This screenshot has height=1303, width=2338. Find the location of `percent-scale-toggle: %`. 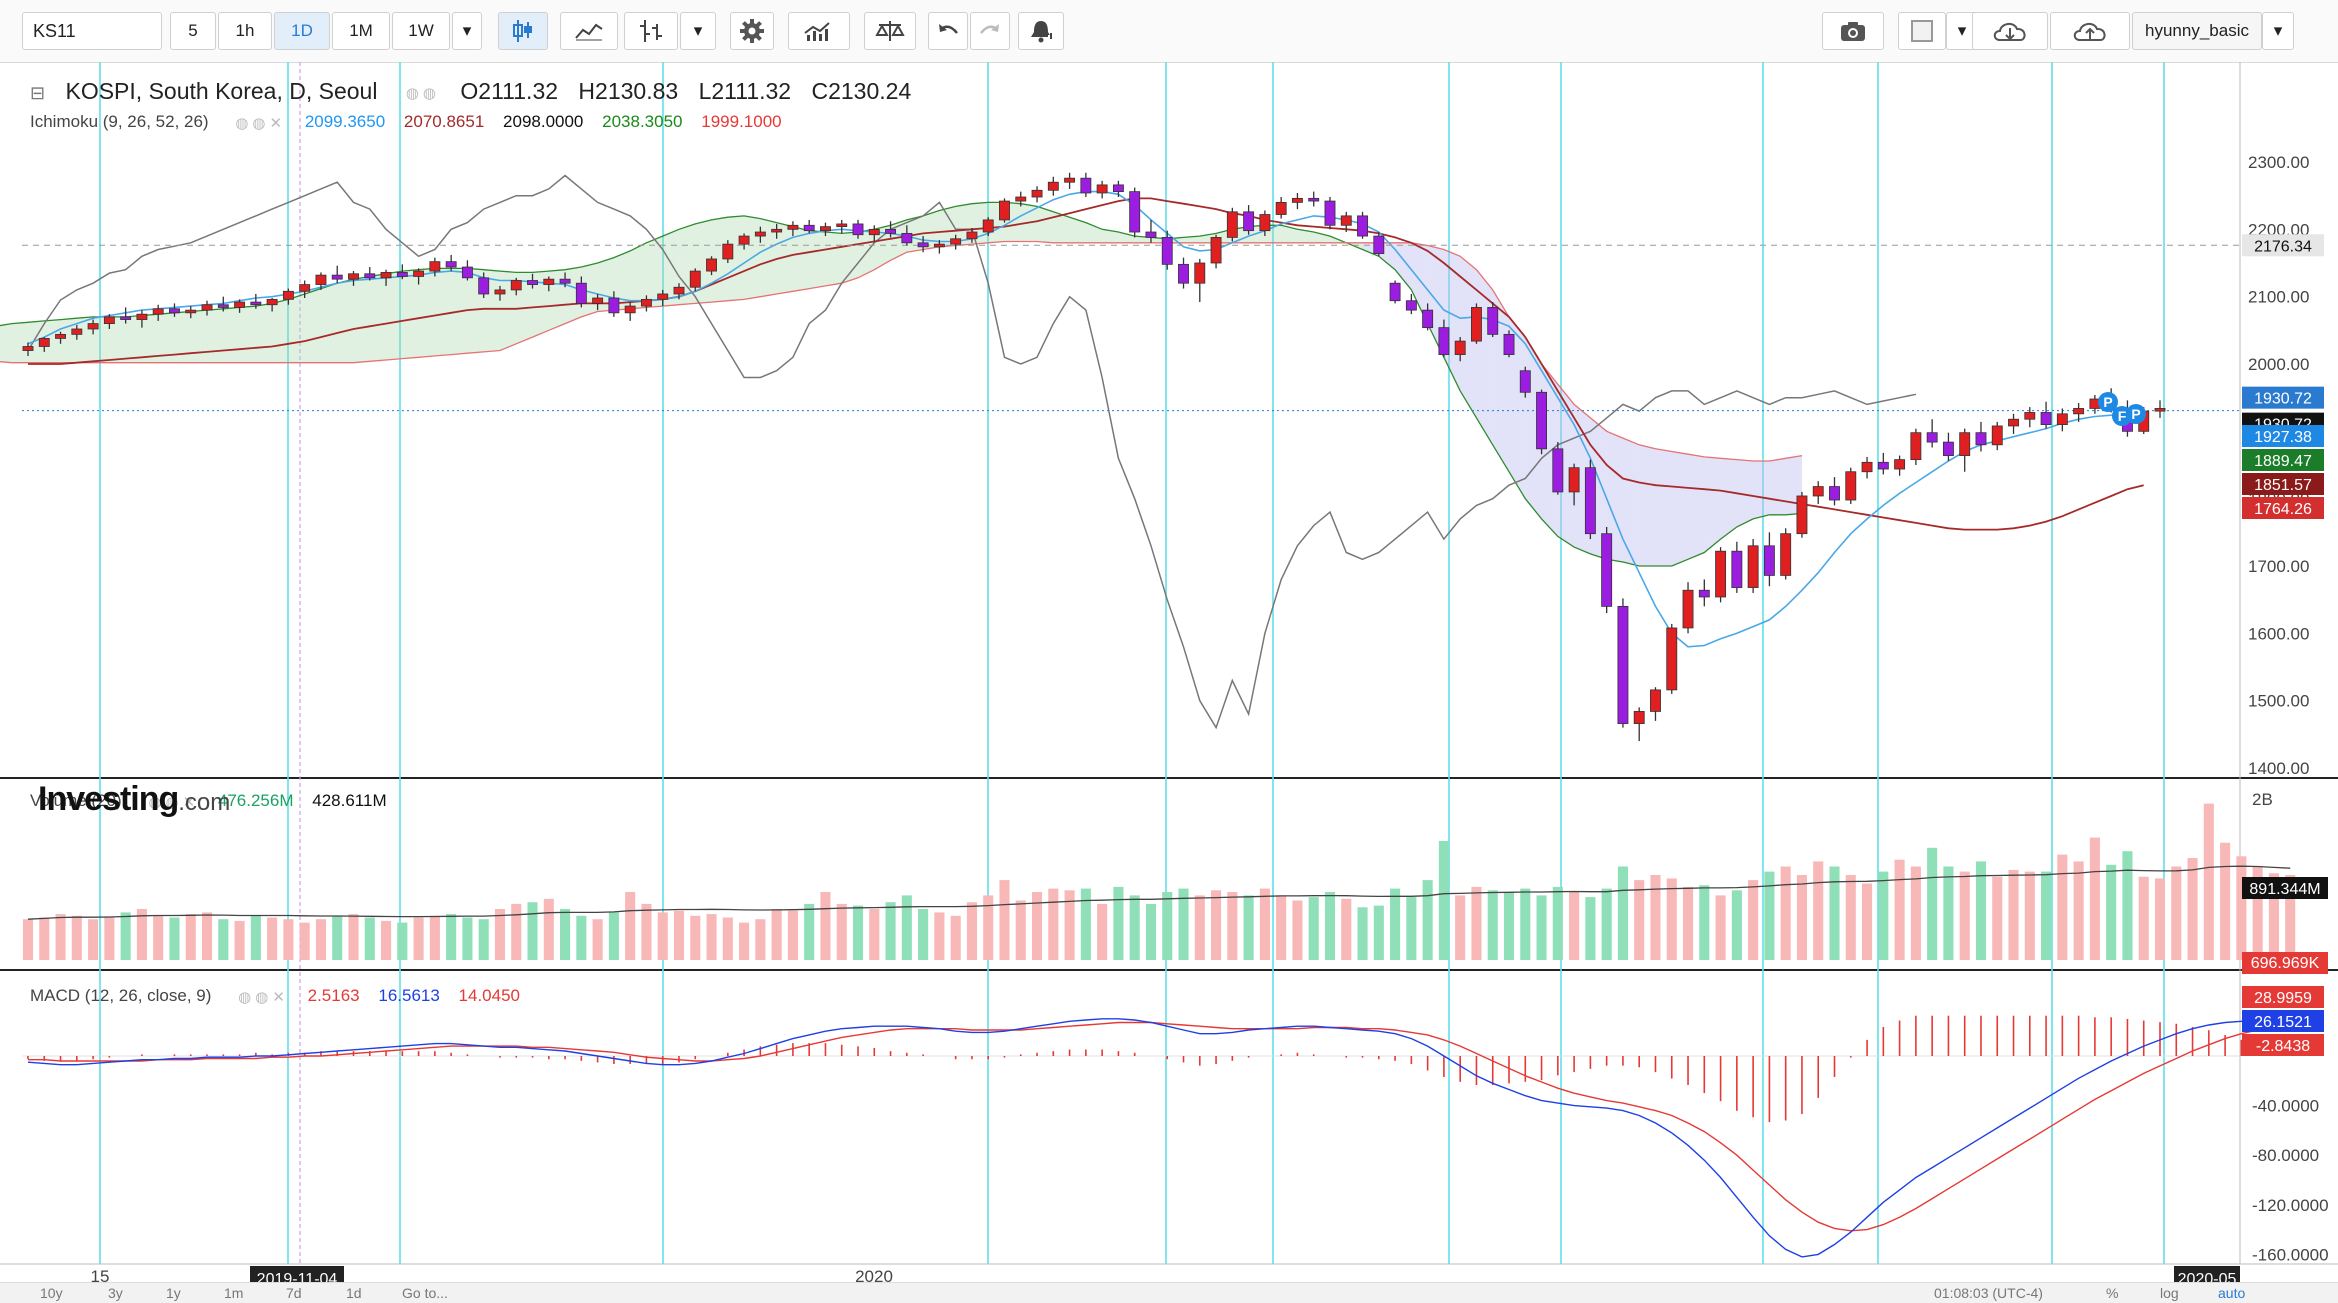

percent-scale-toggle: % is located at coordinates (2112, 1293).